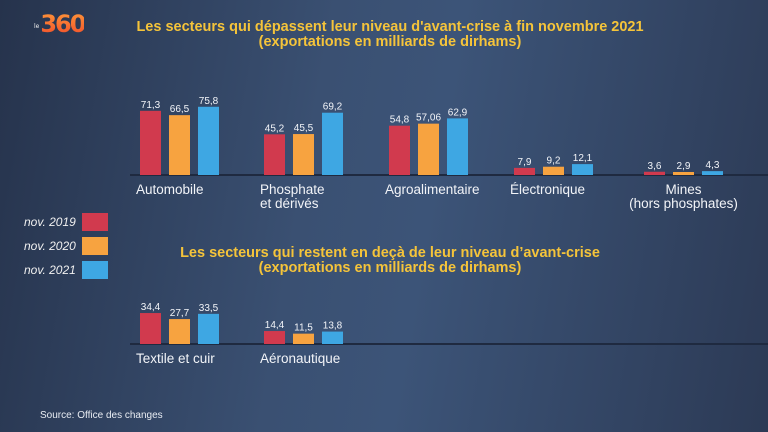 This screenshot has width=768, height=432. Describe the element at coordinates (275, 128) in the screenshot. I see `data-label: 45,2` at that location.